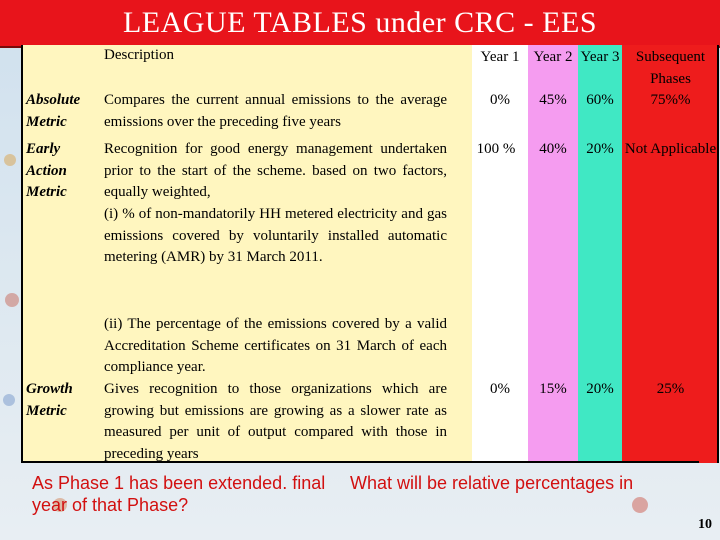 This screenshot has width=720, height=540. What do you see at coordinates (670, 254) in the screenshot?
I see `subsequent-column` at bounding box center [670, 254].